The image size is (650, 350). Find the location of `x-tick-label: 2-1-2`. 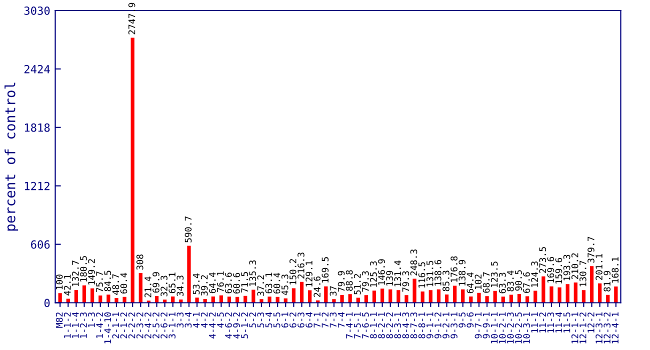

x-tick-label: 2-1-2 is located at coordinates (124, 325).